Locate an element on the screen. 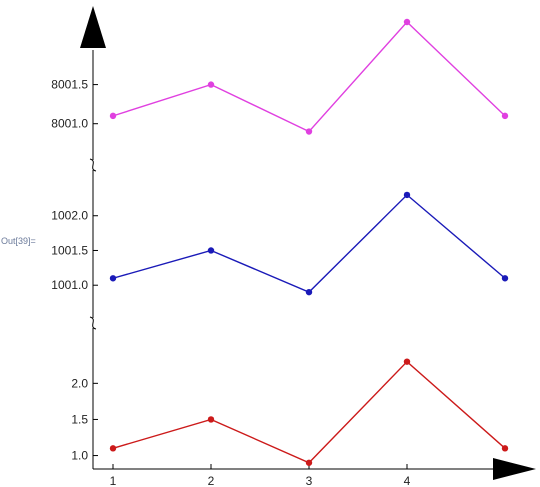 This screenshot has height=487, width=540. y-tick-label: 1002.0 is located at coordinates (69, 216).